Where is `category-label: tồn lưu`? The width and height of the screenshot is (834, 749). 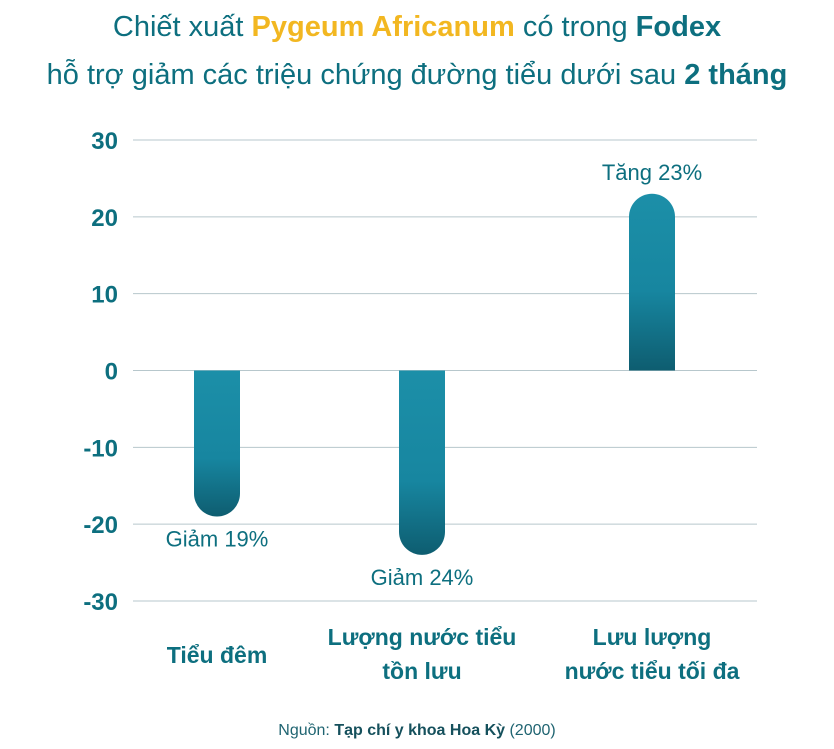
category-label: tồn lưu is located at coordinates (421, 671).